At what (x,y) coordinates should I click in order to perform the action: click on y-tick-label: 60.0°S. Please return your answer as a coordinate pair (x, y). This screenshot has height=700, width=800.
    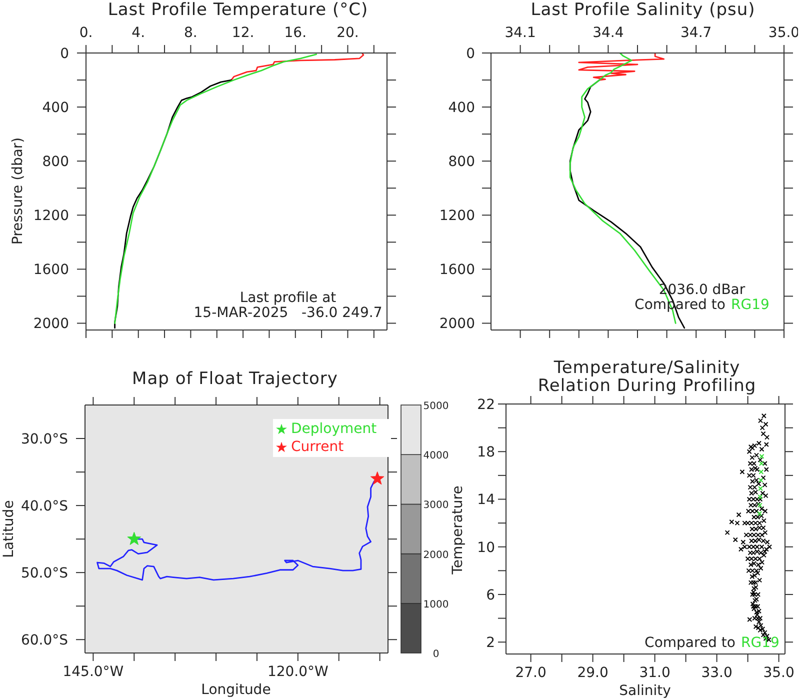
    Looking at the image, I should click on (44, 640).